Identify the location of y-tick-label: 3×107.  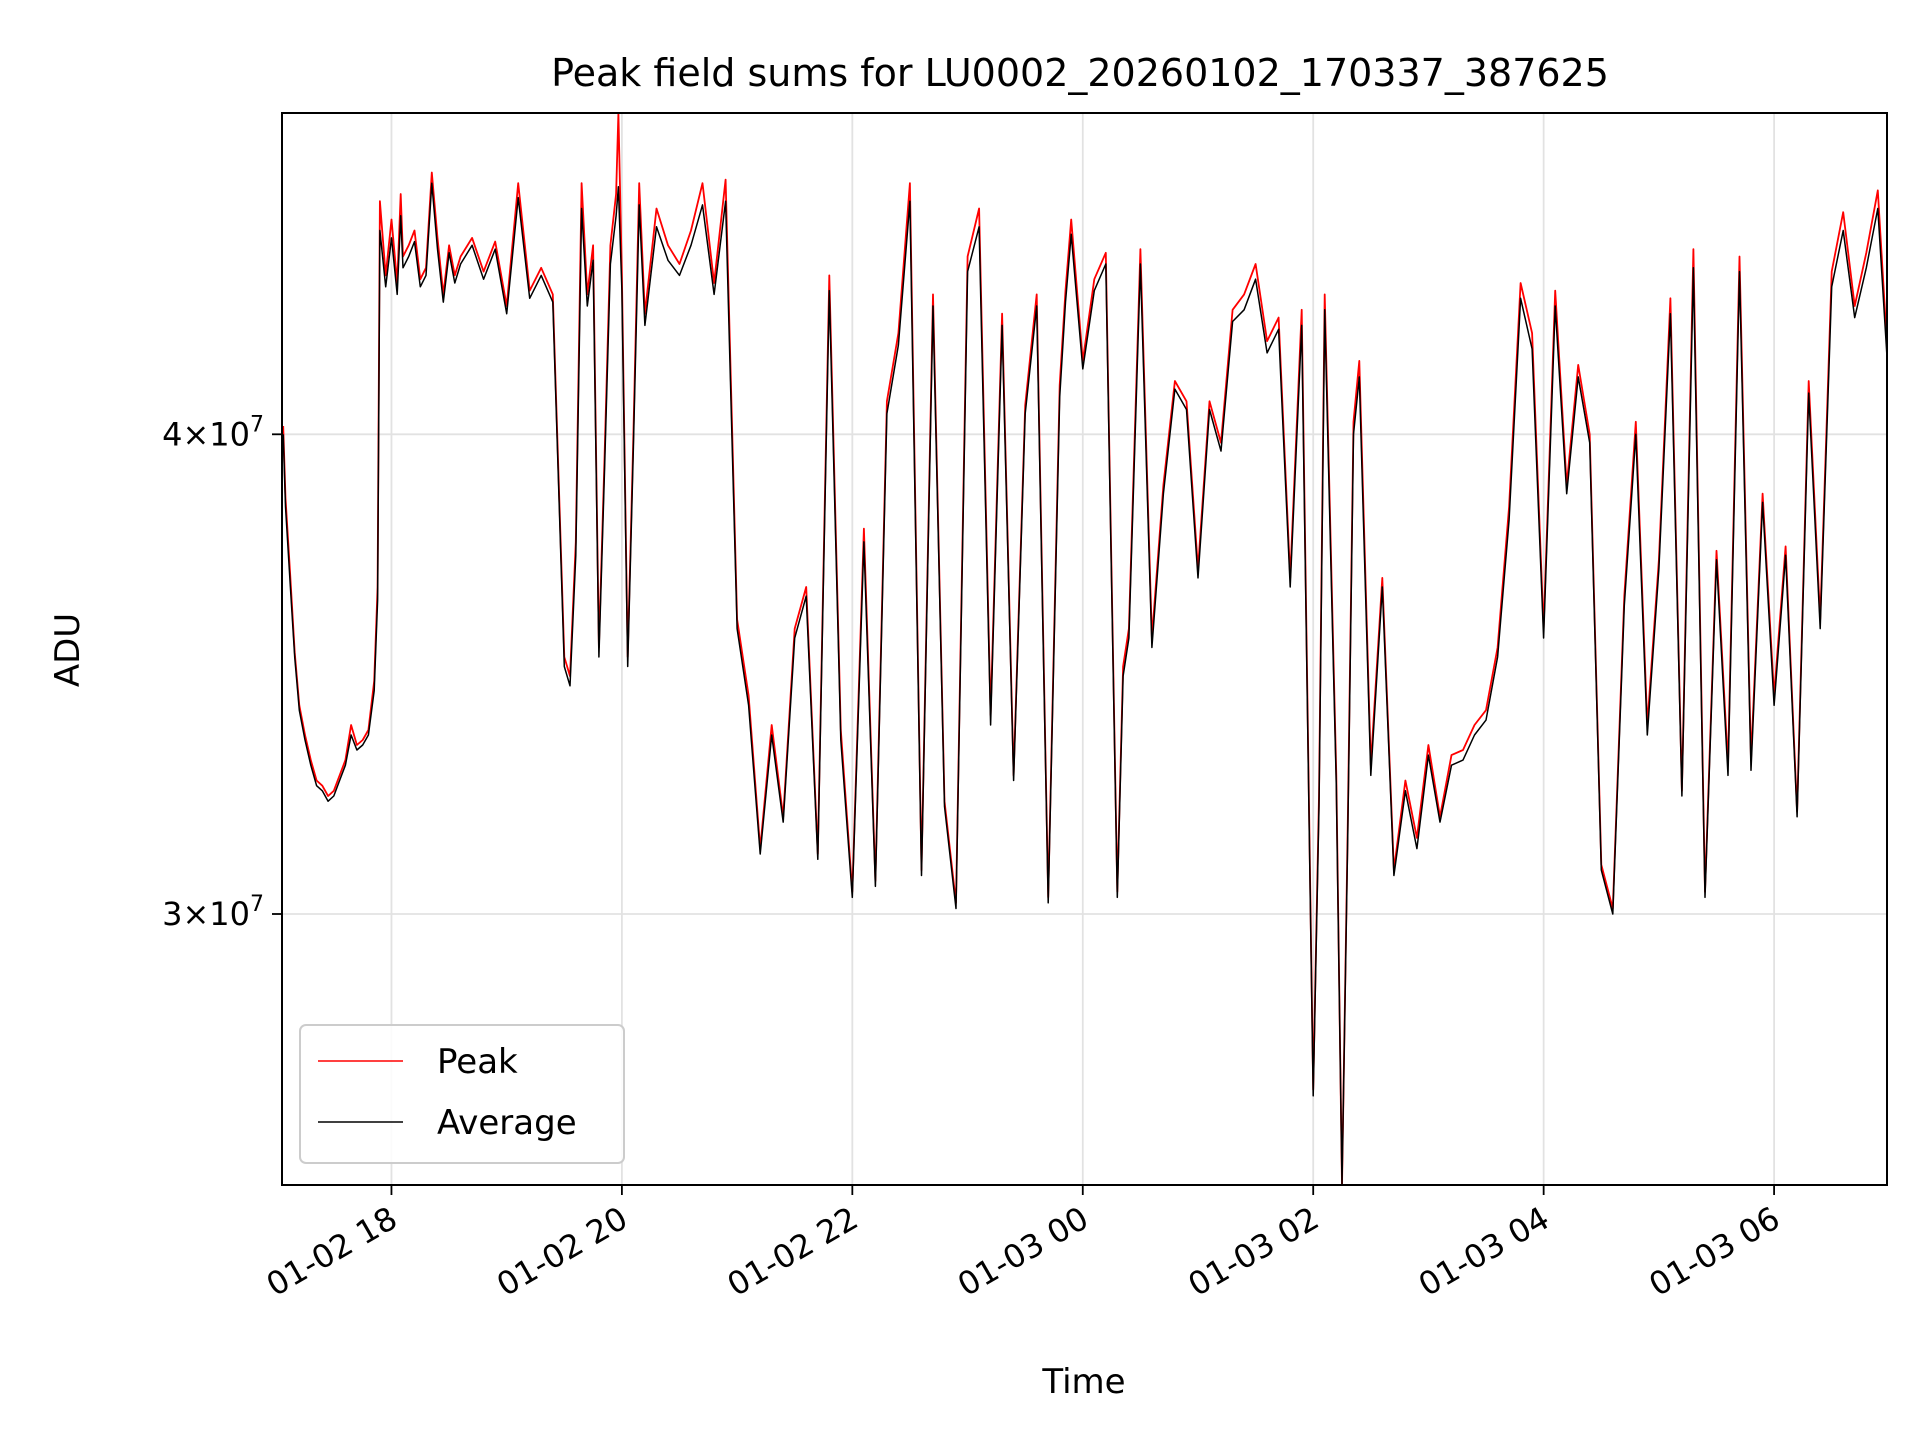
(213, 912).